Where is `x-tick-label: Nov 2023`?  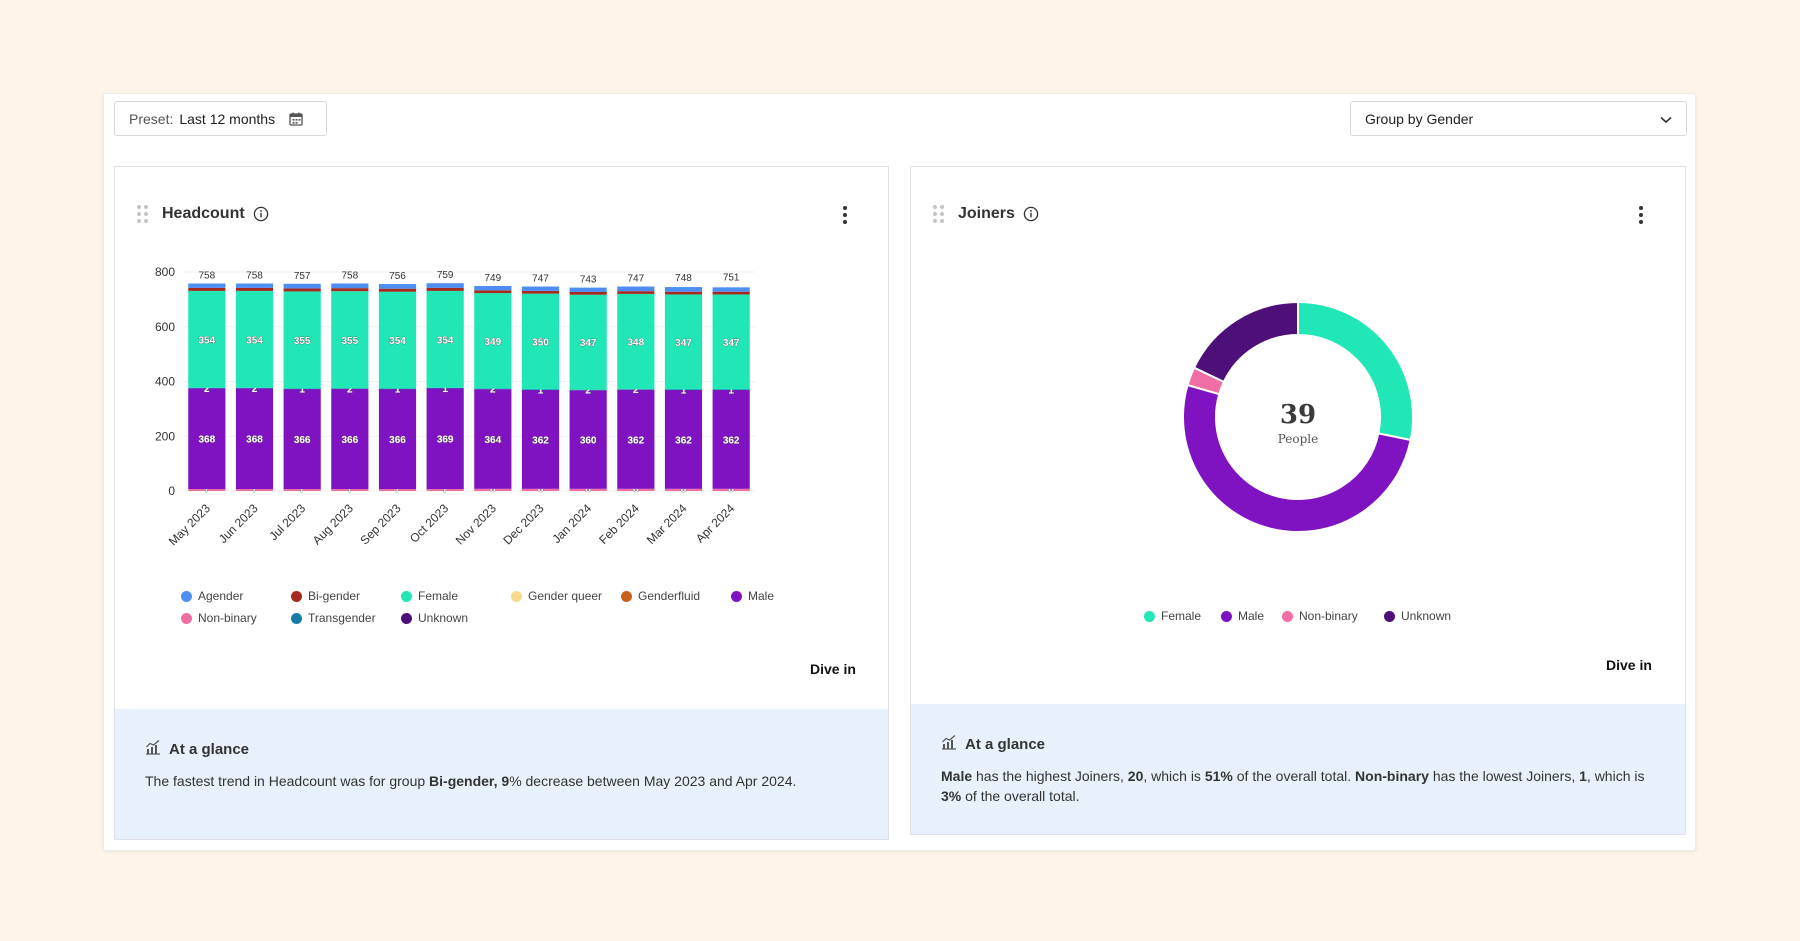 x-tick-label: Nov 2023 is located at coordinates (476, 524).